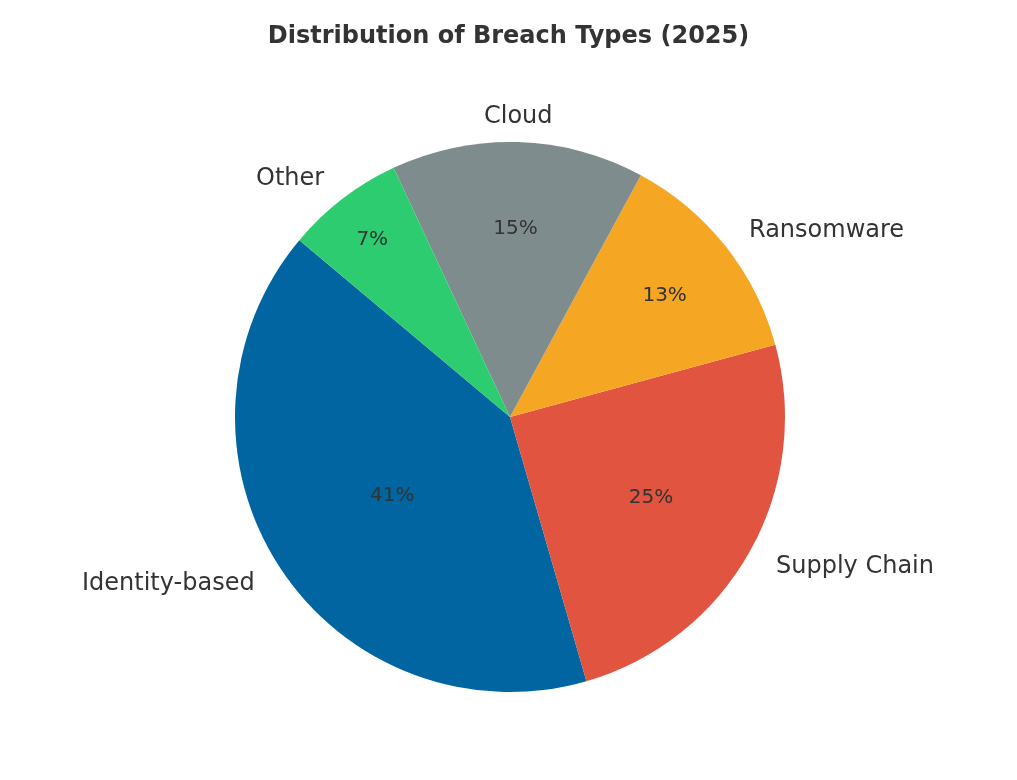 The image size is (1017, 780). I want to click on data-label: 15%, so click(515, 227).